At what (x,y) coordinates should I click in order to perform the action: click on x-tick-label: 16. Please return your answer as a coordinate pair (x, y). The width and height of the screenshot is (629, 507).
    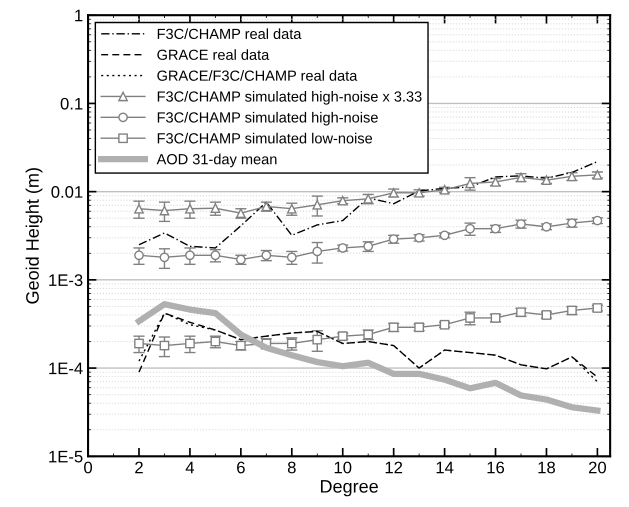
    Looking at the image, I should click on (496, 468).